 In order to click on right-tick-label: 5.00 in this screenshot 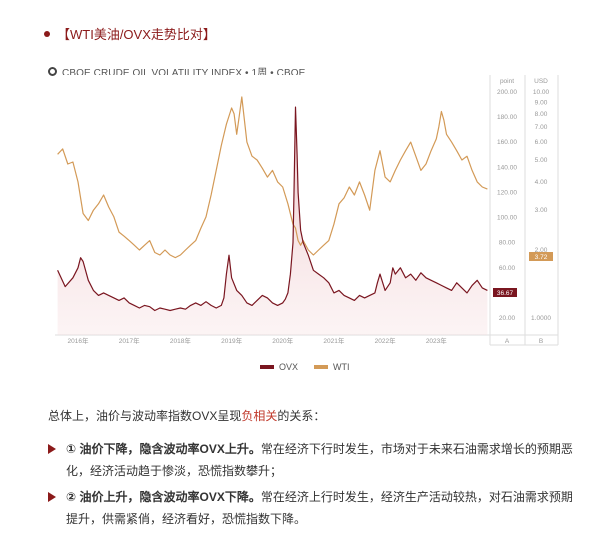, I will do `click(541, 160)`.